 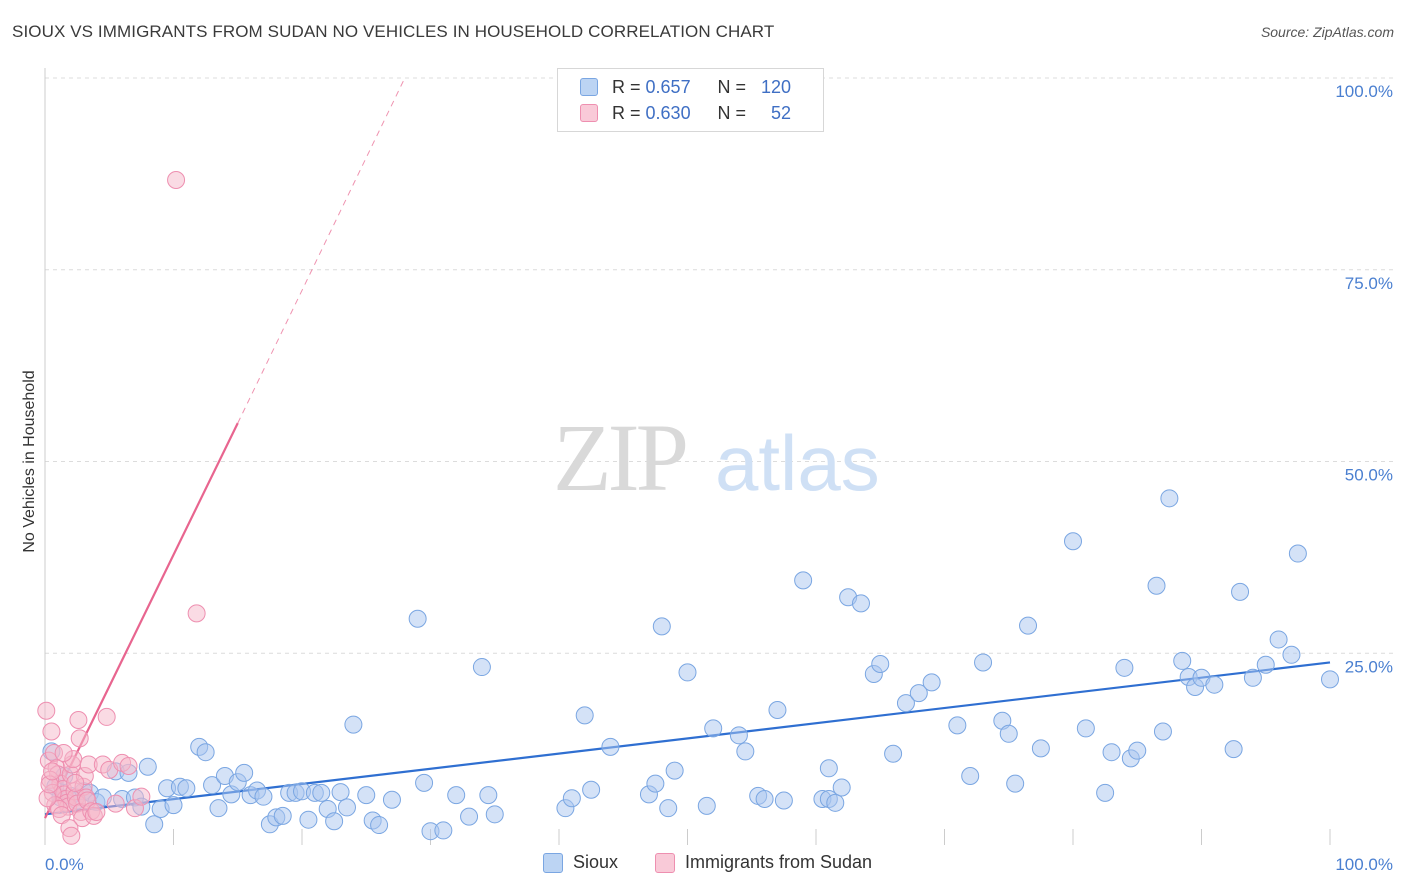 What do you see at coordinates (1327, 32) in the screenshot?
I see `source-label: Source: ZipAtlas.com` at bounding box center [1327, 32].